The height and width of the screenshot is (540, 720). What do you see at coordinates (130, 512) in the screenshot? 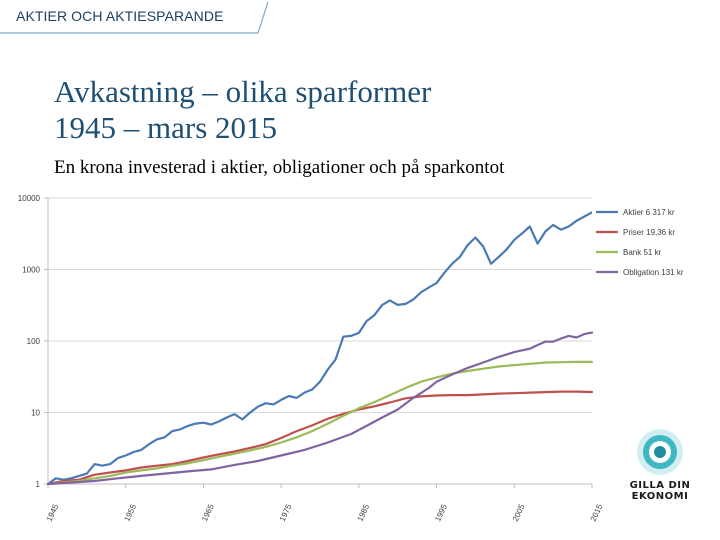
I see `x-tick-label: 1955` at bounding box center [130, 512].